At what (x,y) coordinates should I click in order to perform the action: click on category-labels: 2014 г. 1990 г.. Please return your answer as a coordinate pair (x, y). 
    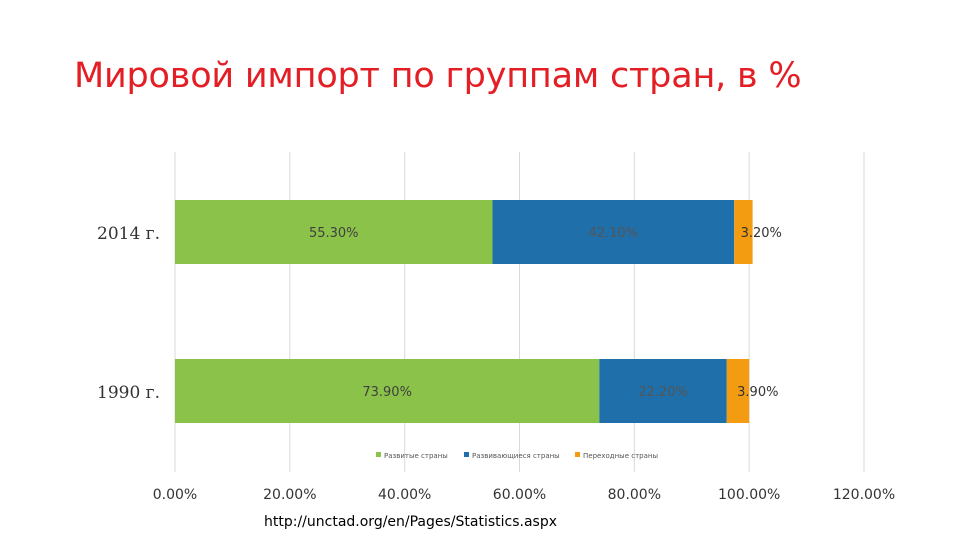
    Looking at the image, I should click on (128, 313).